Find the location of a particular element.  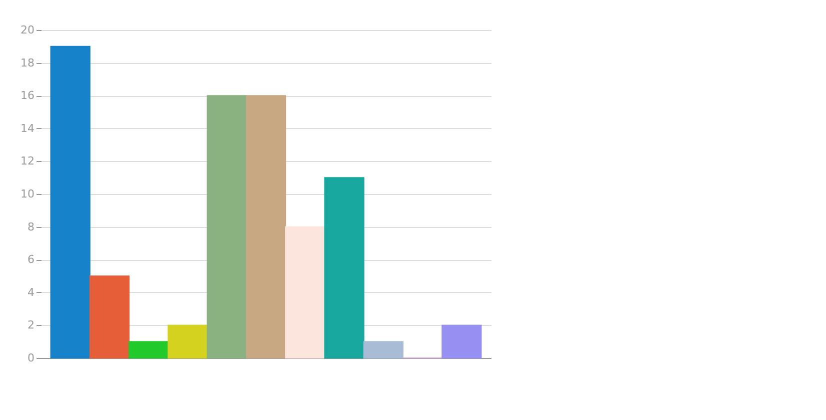

y-tick-label: 20 is located at coordinates (27, 30).